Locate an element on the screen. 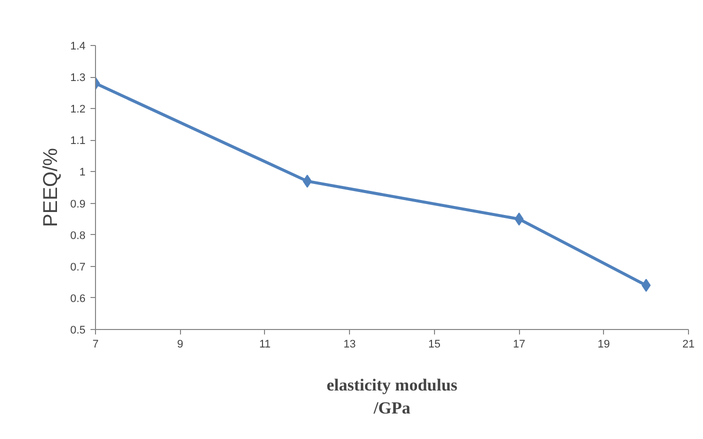 The image size is (703, 439). y-tick-label: 1.4 is located at coordinates (78, 46).